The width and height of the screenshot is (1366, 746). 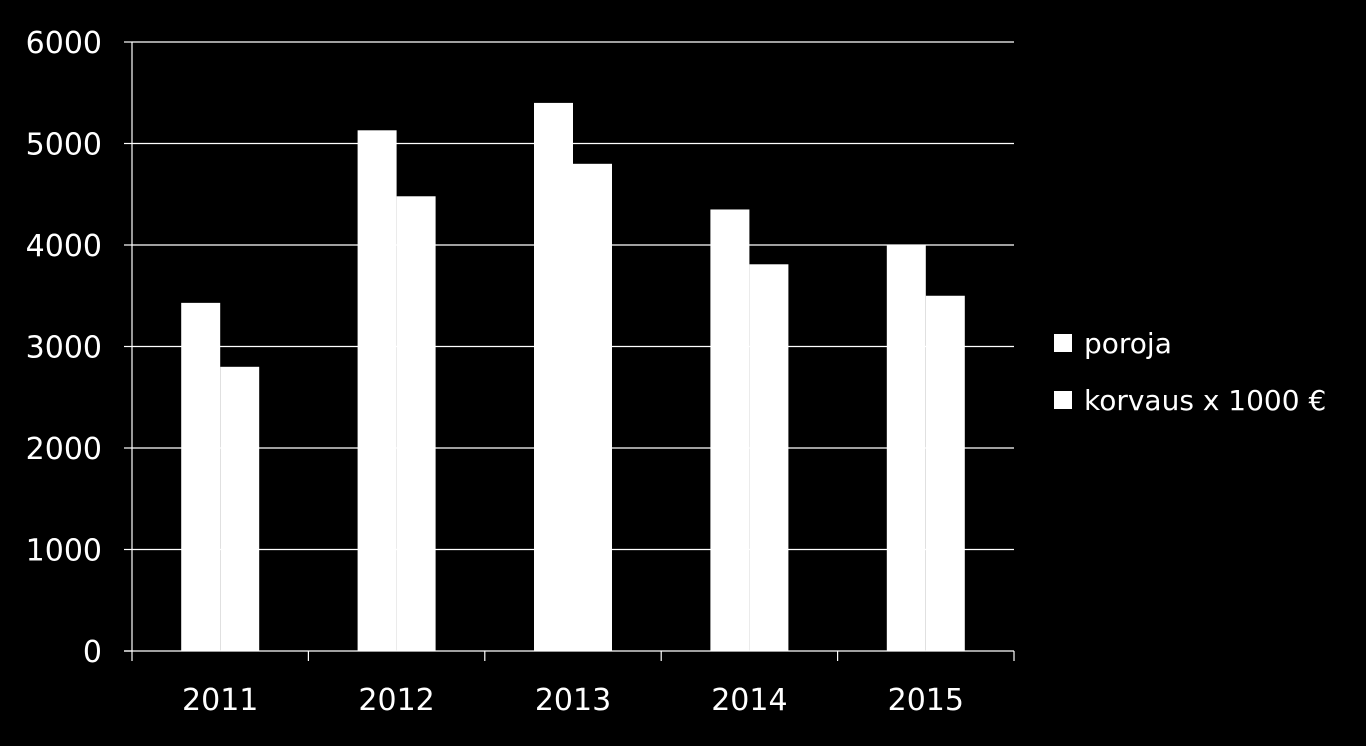 I want to click on bar-poroja-2015, so click(x=906, y=448).